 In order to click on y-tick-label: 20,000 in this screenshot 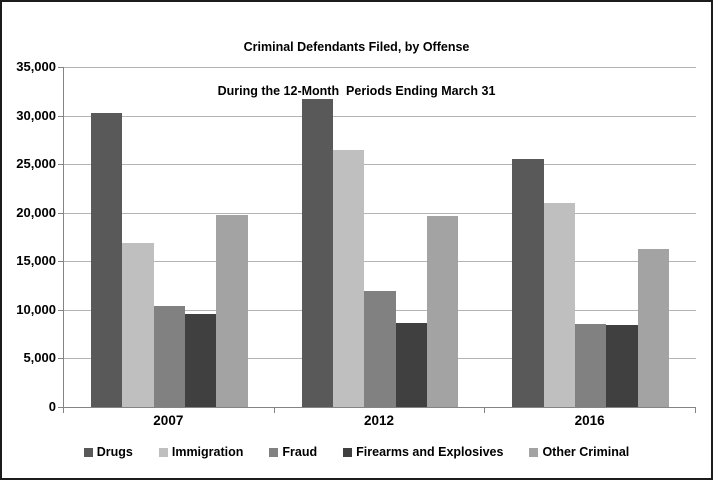, I will do `click(36, 212)`.